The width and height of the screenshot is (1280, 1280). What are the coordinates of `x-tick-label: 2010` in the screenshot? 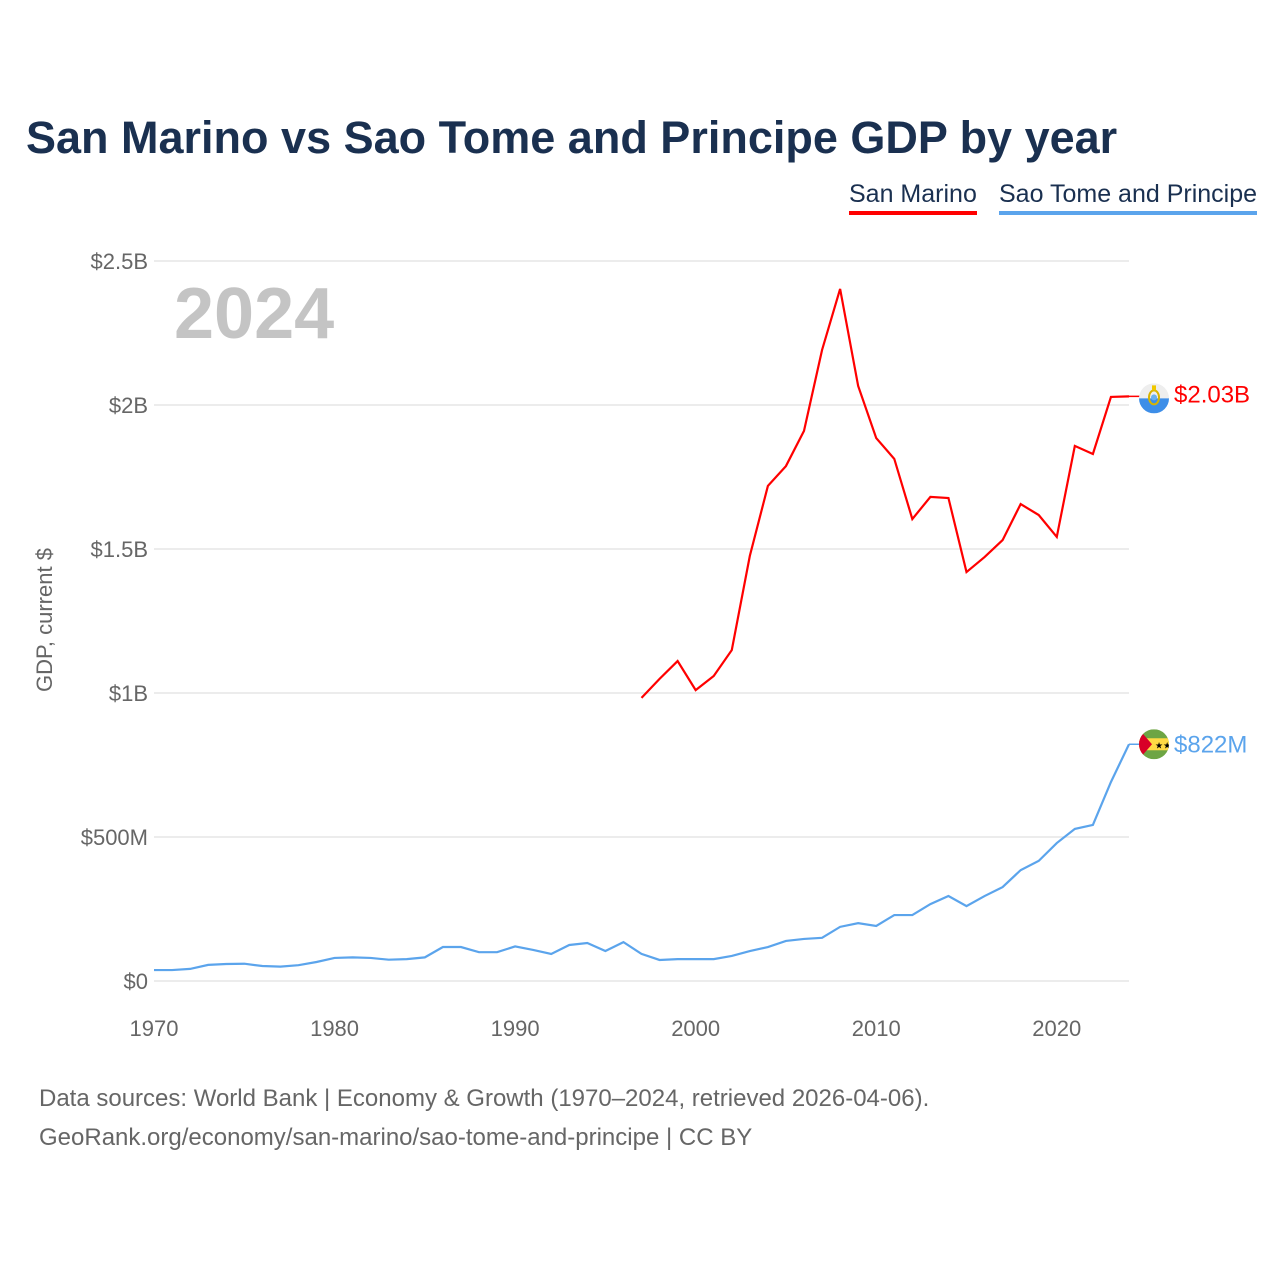 It's located at (876, 1028).